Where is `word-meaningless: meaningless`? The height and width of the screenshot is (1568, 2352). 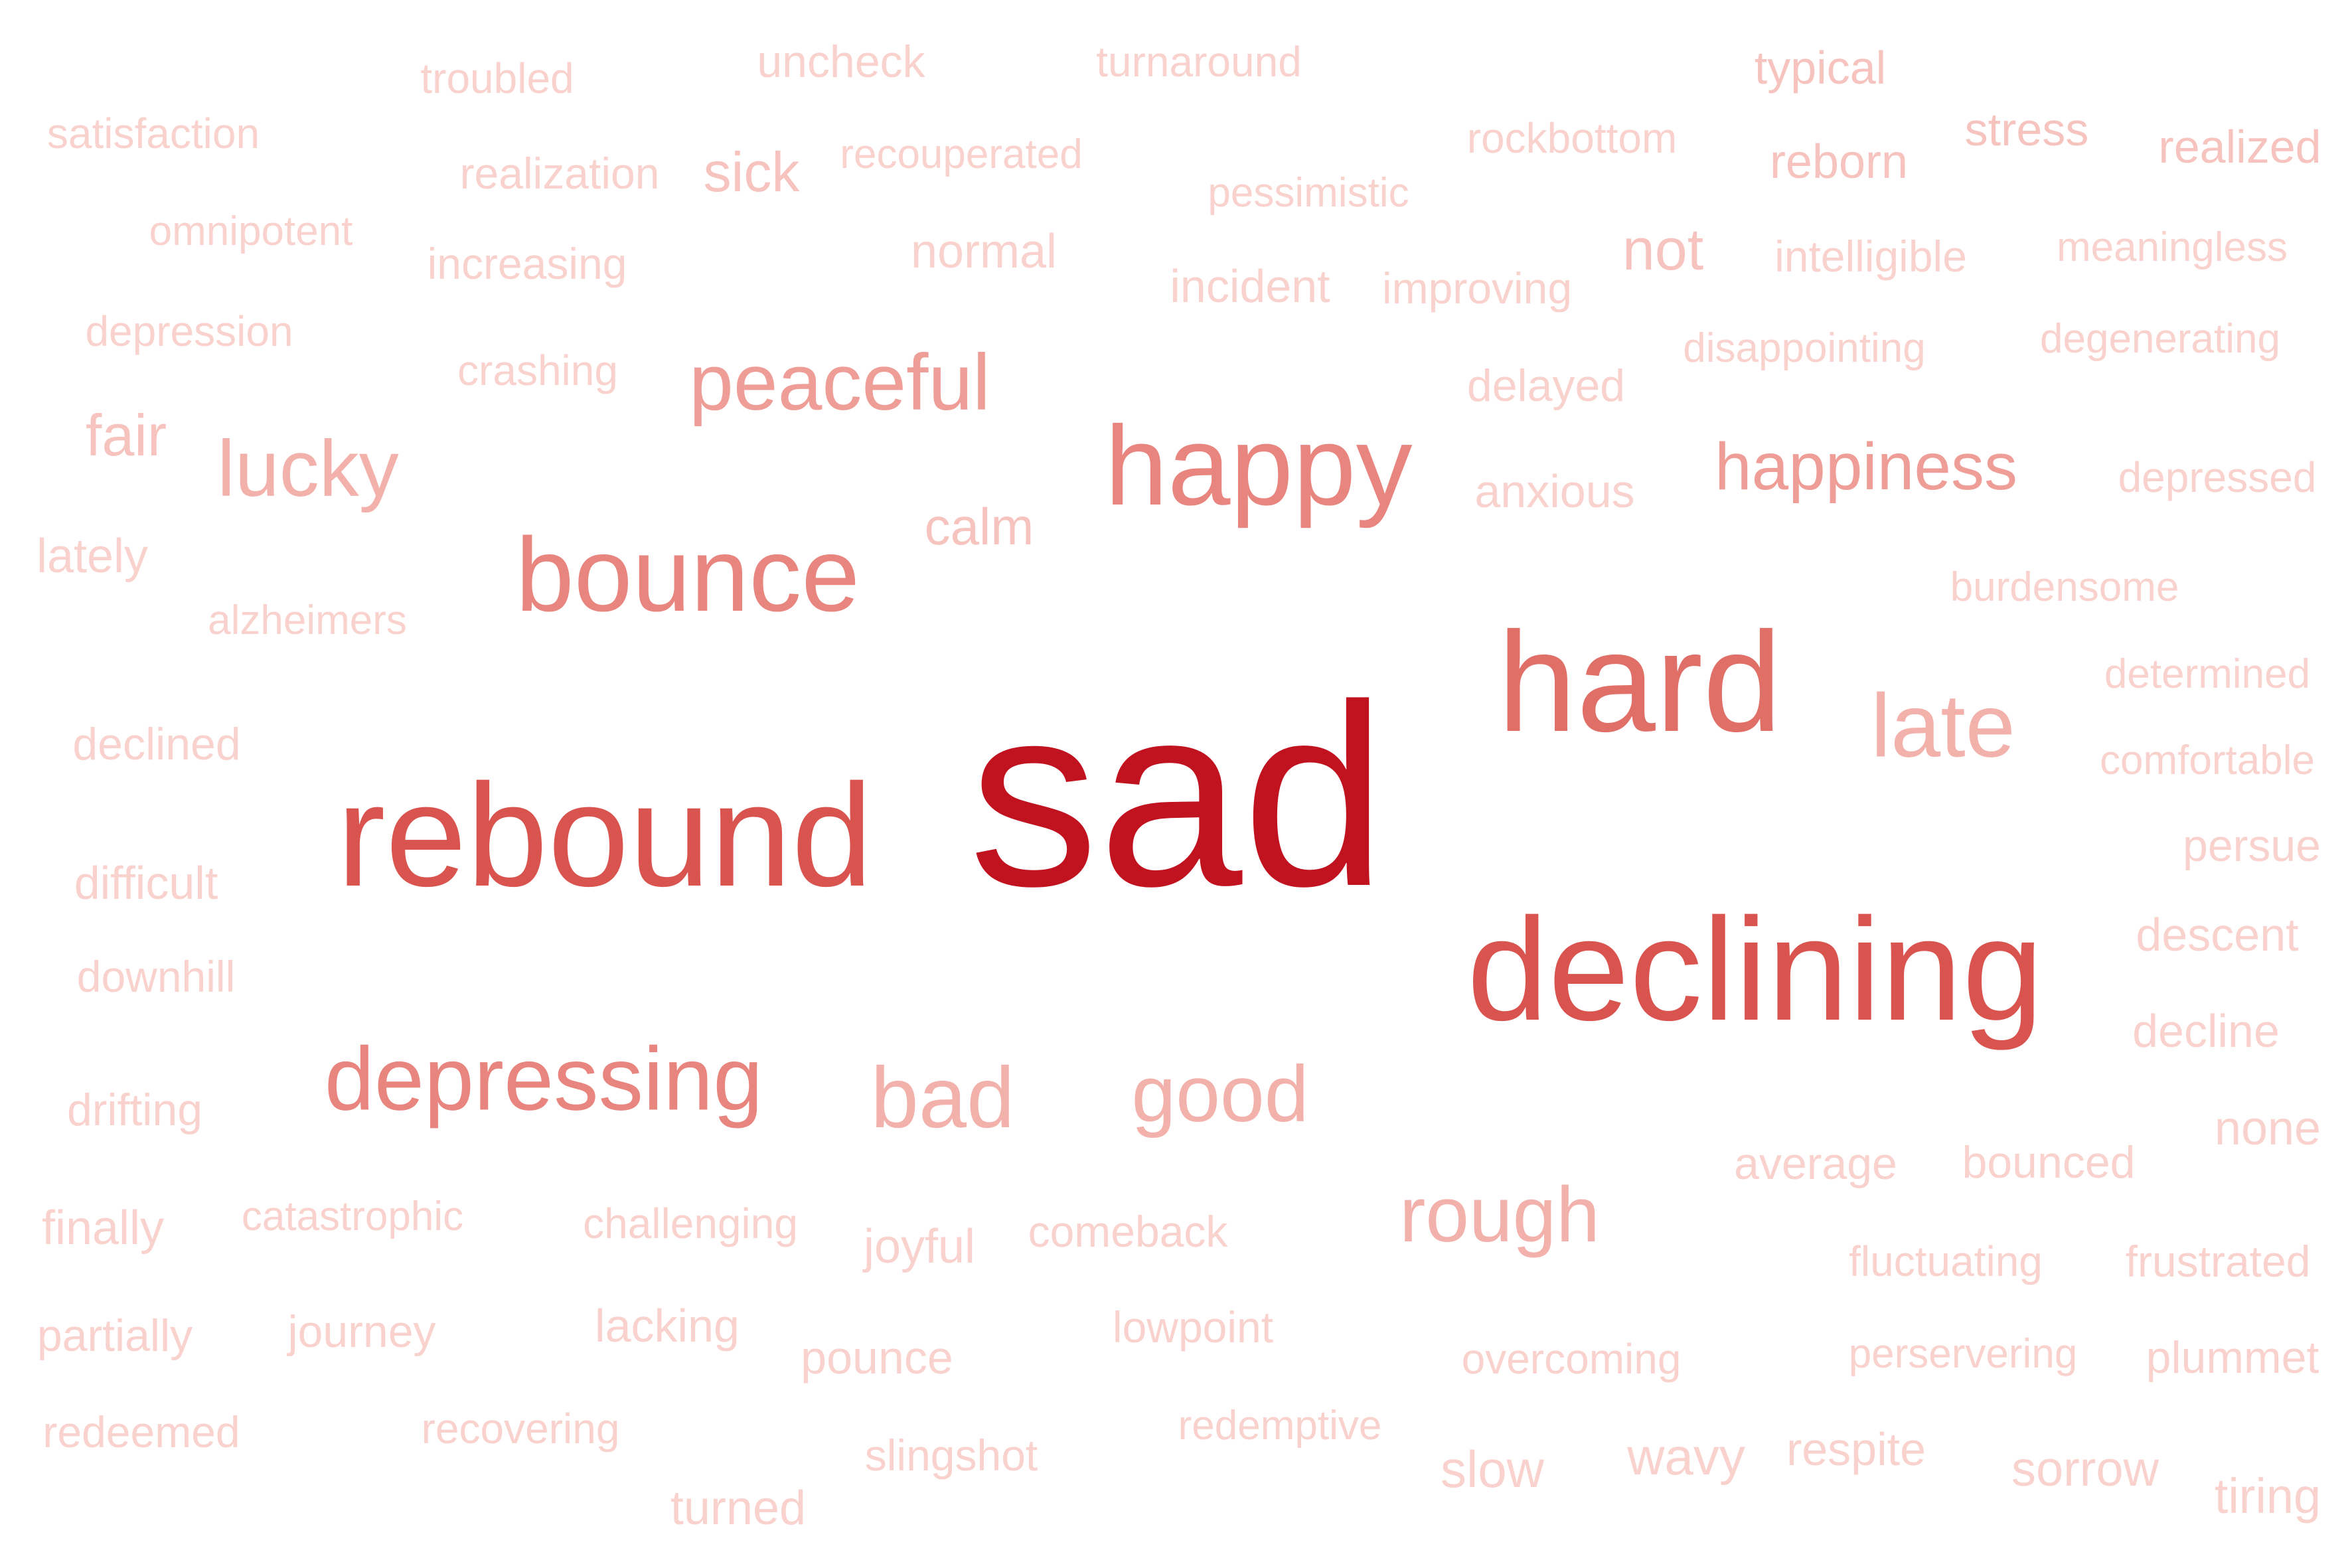 word-meaningless: meaningless is located at coordinates (2172, 247).